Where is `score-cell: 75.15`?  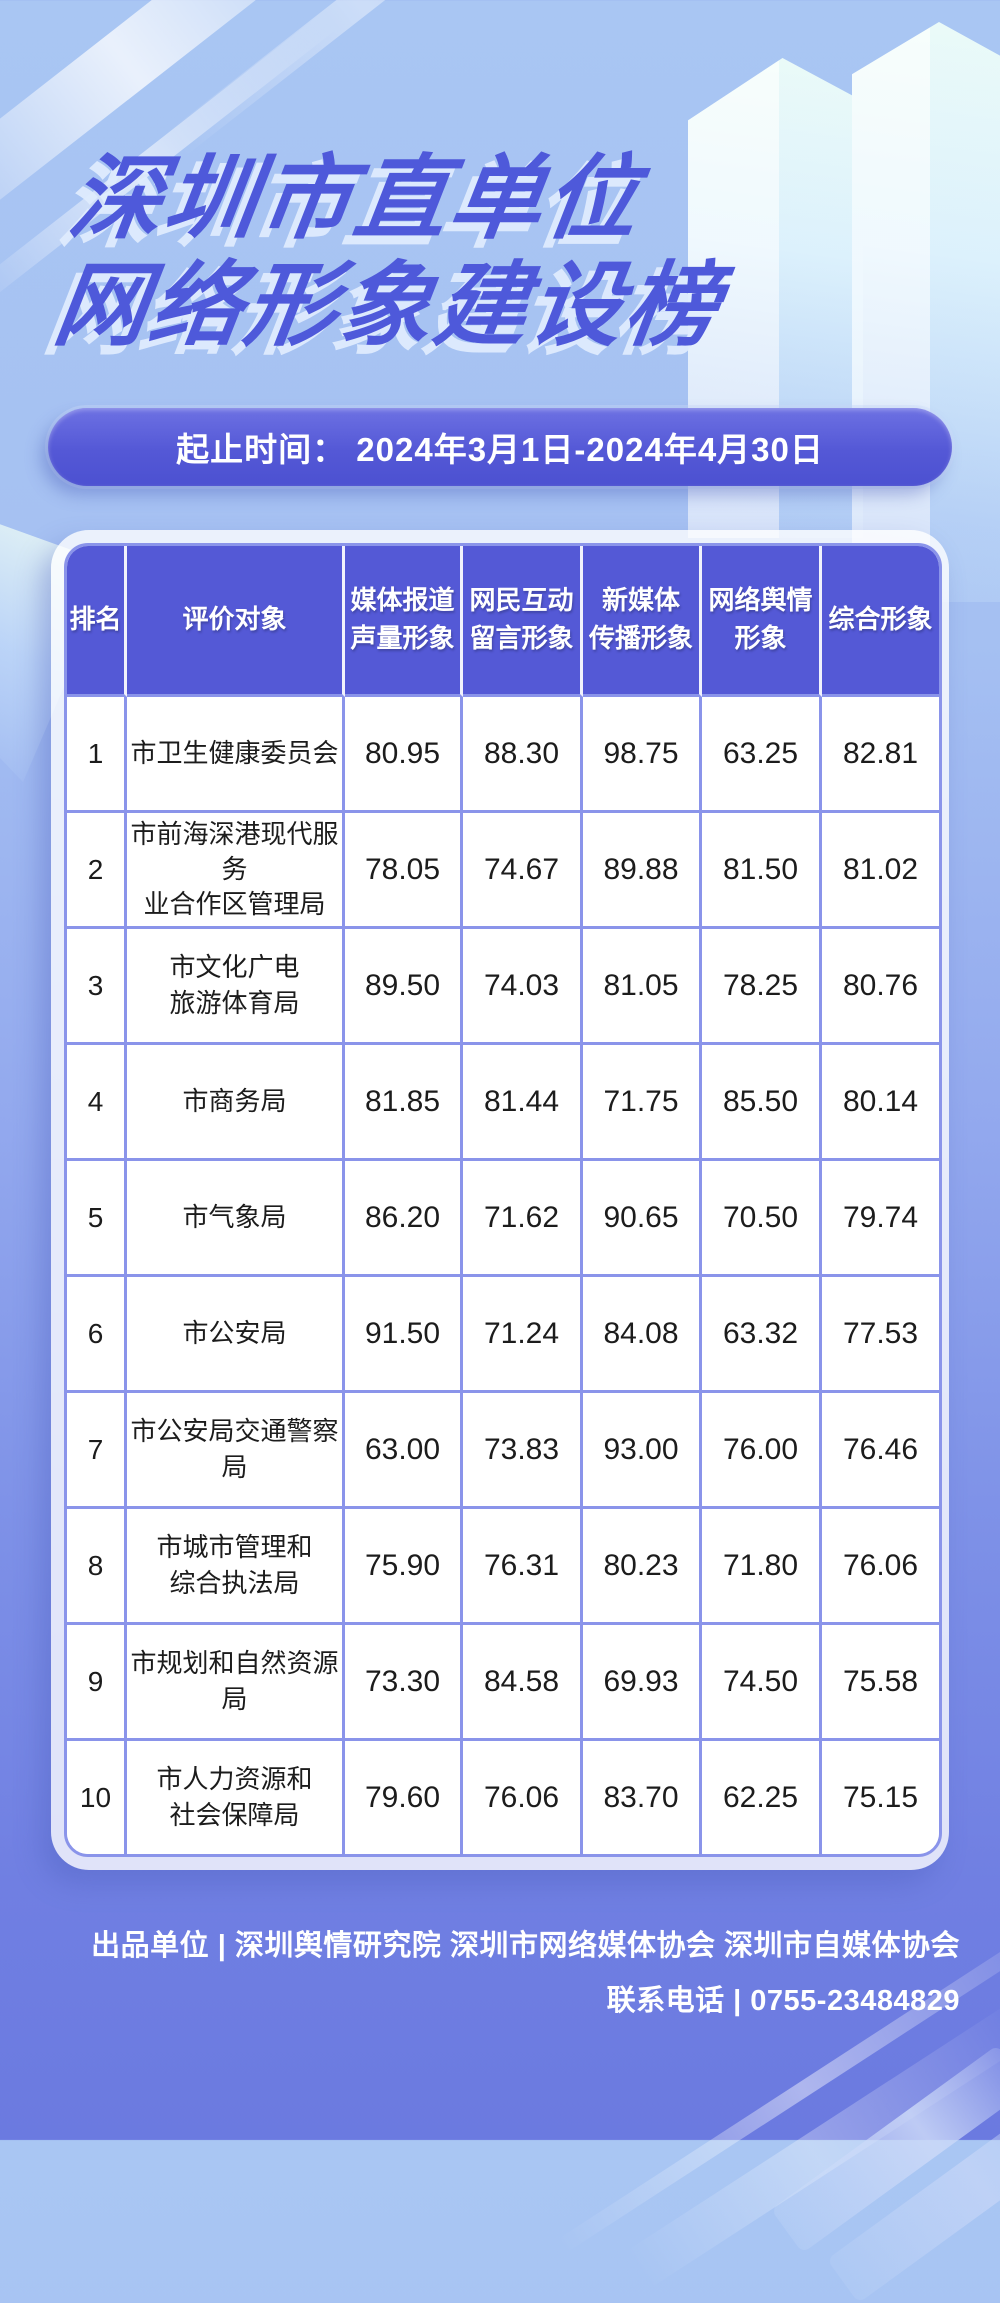 score-cell: 75.15 is located at coordinates (880, 1797).